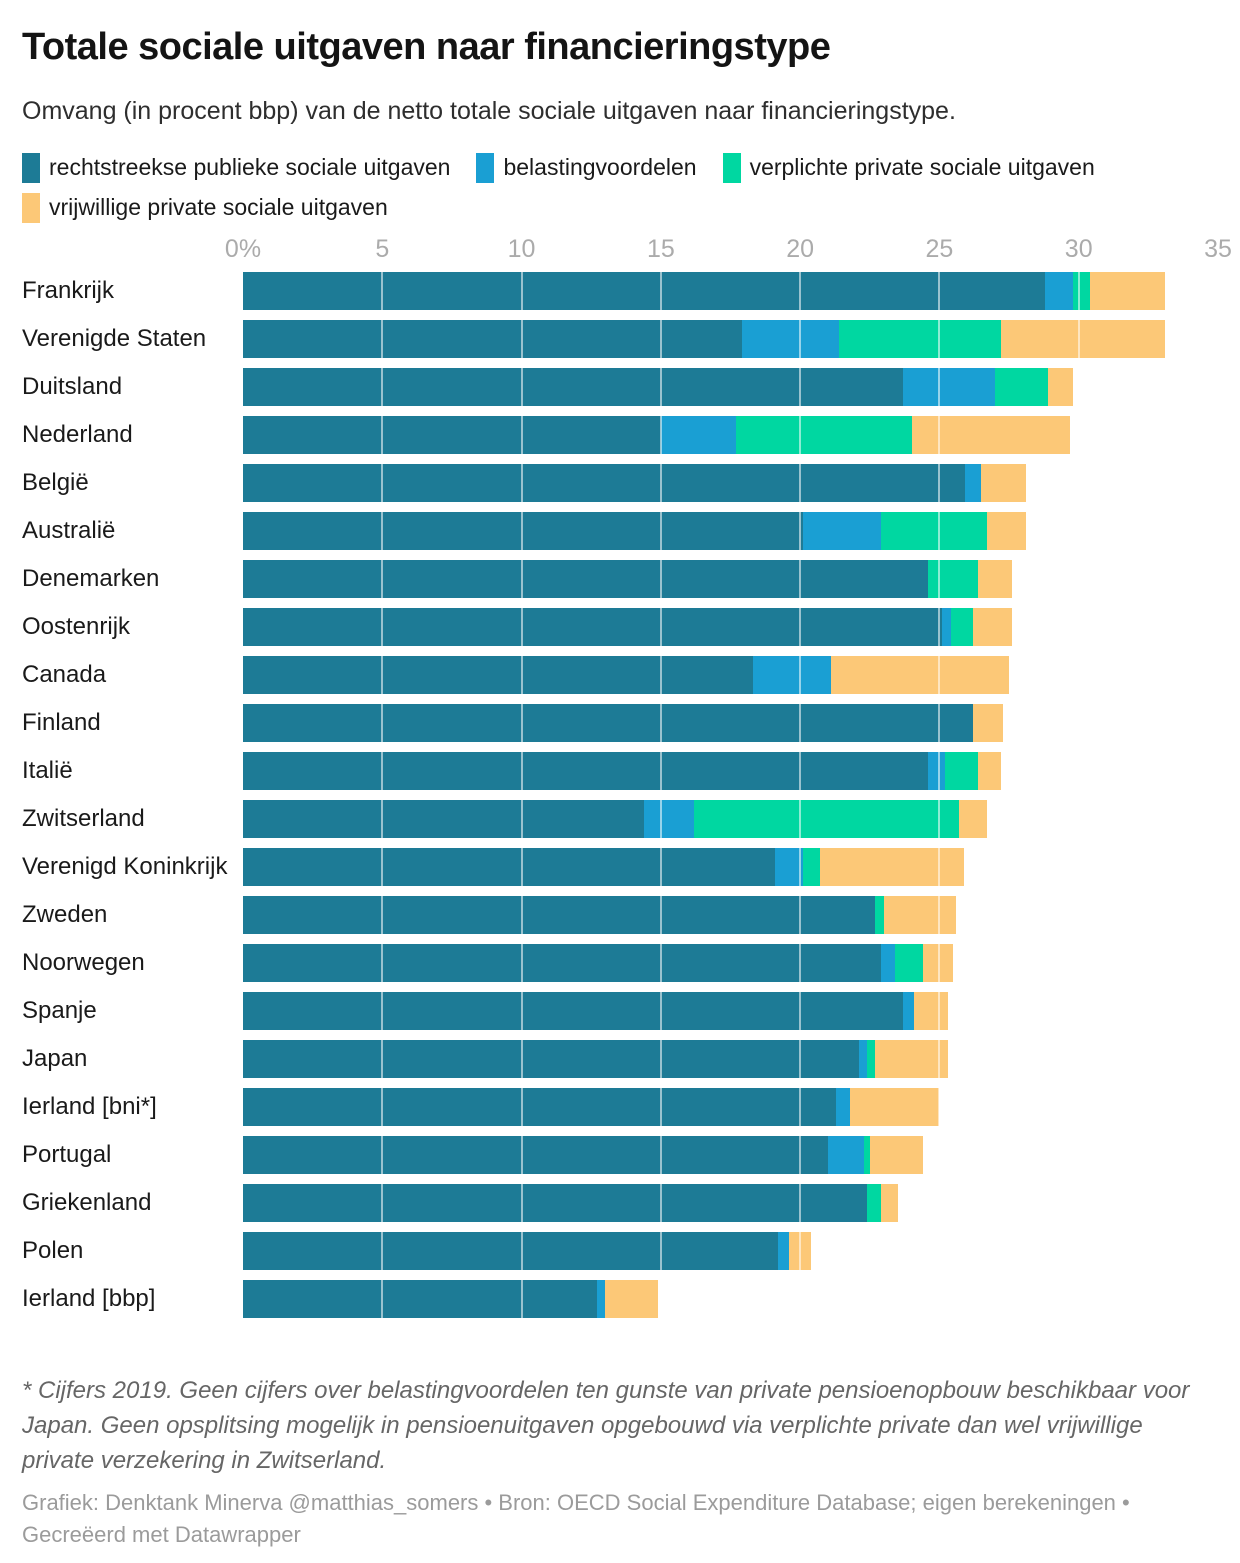 Image resolution: width=1240 pixels, height=1563 pixels. I want to click on bar-row: Oostenrijk, so click(620, 627).